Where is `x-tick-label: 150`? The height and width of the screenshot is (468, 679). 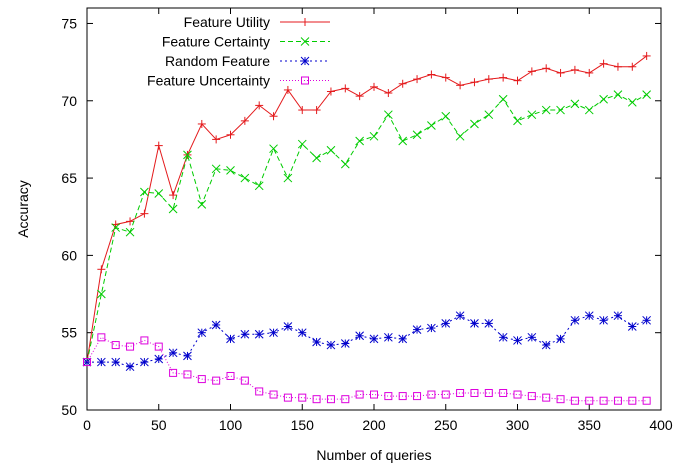 x-tick-label: 150 is located at coordinates (303, 425).